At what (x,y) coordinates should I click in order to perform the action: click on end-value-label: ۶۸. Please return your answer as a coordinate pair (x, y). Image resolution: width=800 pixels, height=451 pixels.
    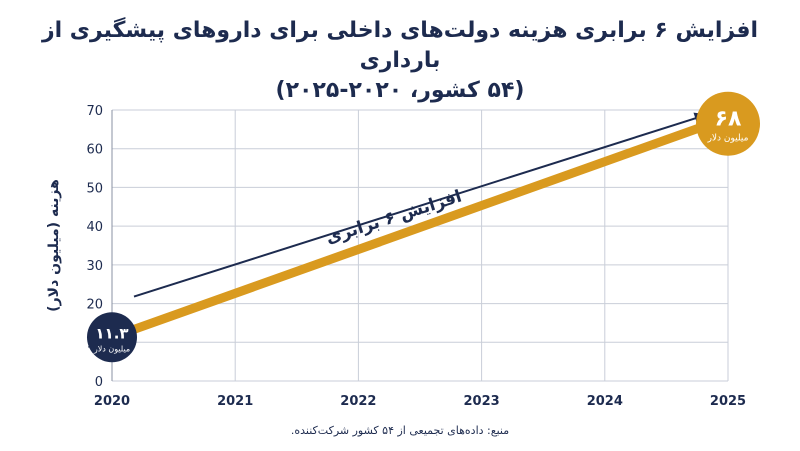
    Looking at the image, I should click on (728, 119).